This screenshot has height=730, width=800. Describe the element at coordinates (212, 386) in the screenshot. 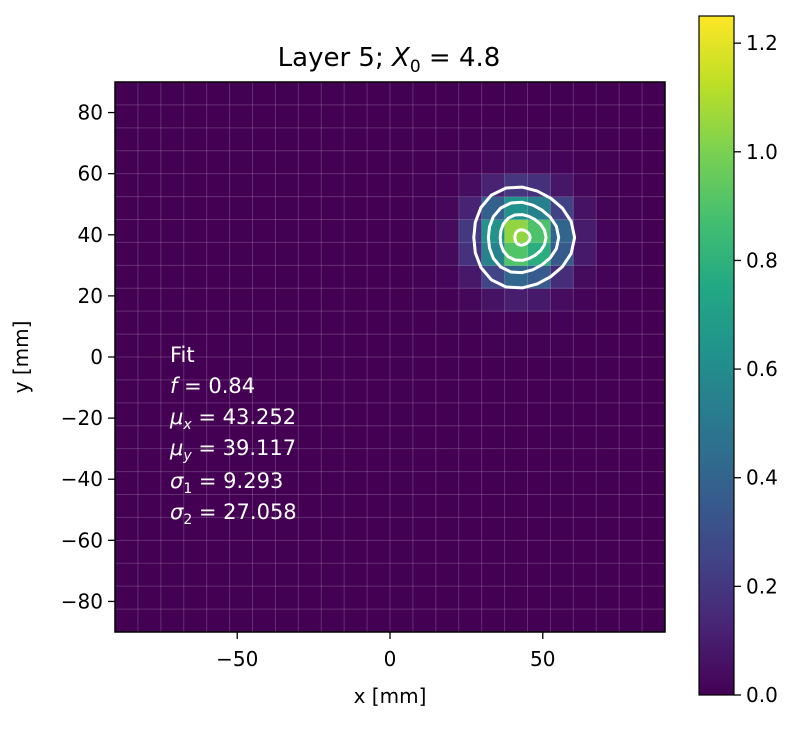

I see `fit-f: f = 0.84` at that location.